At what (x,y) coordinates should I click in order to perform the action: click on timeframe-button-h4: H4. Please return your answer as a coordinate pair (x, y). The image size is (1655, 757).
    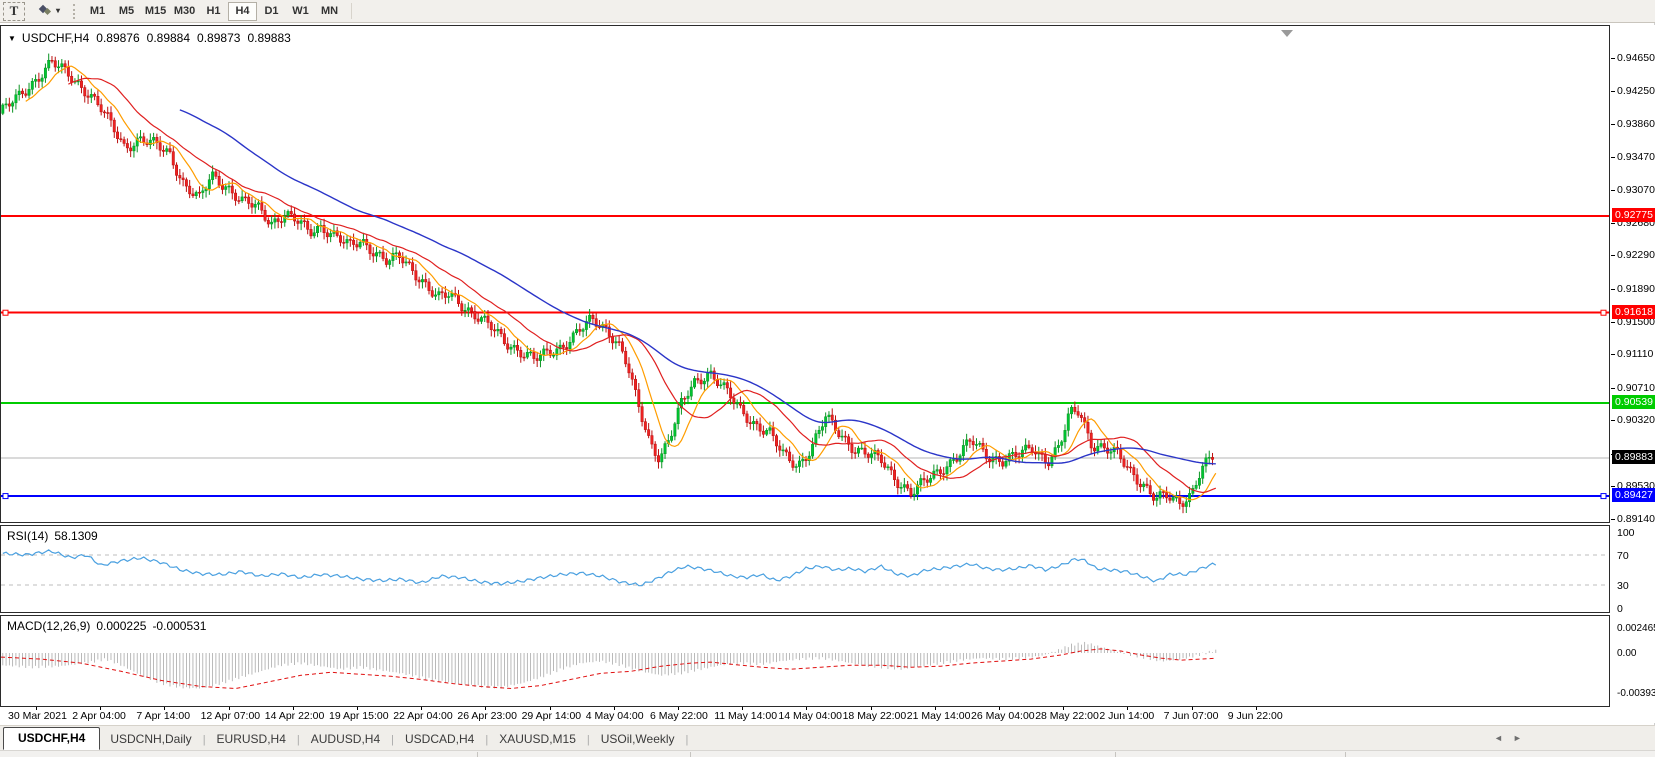
    Looking at the image, I should click on (243, 11).